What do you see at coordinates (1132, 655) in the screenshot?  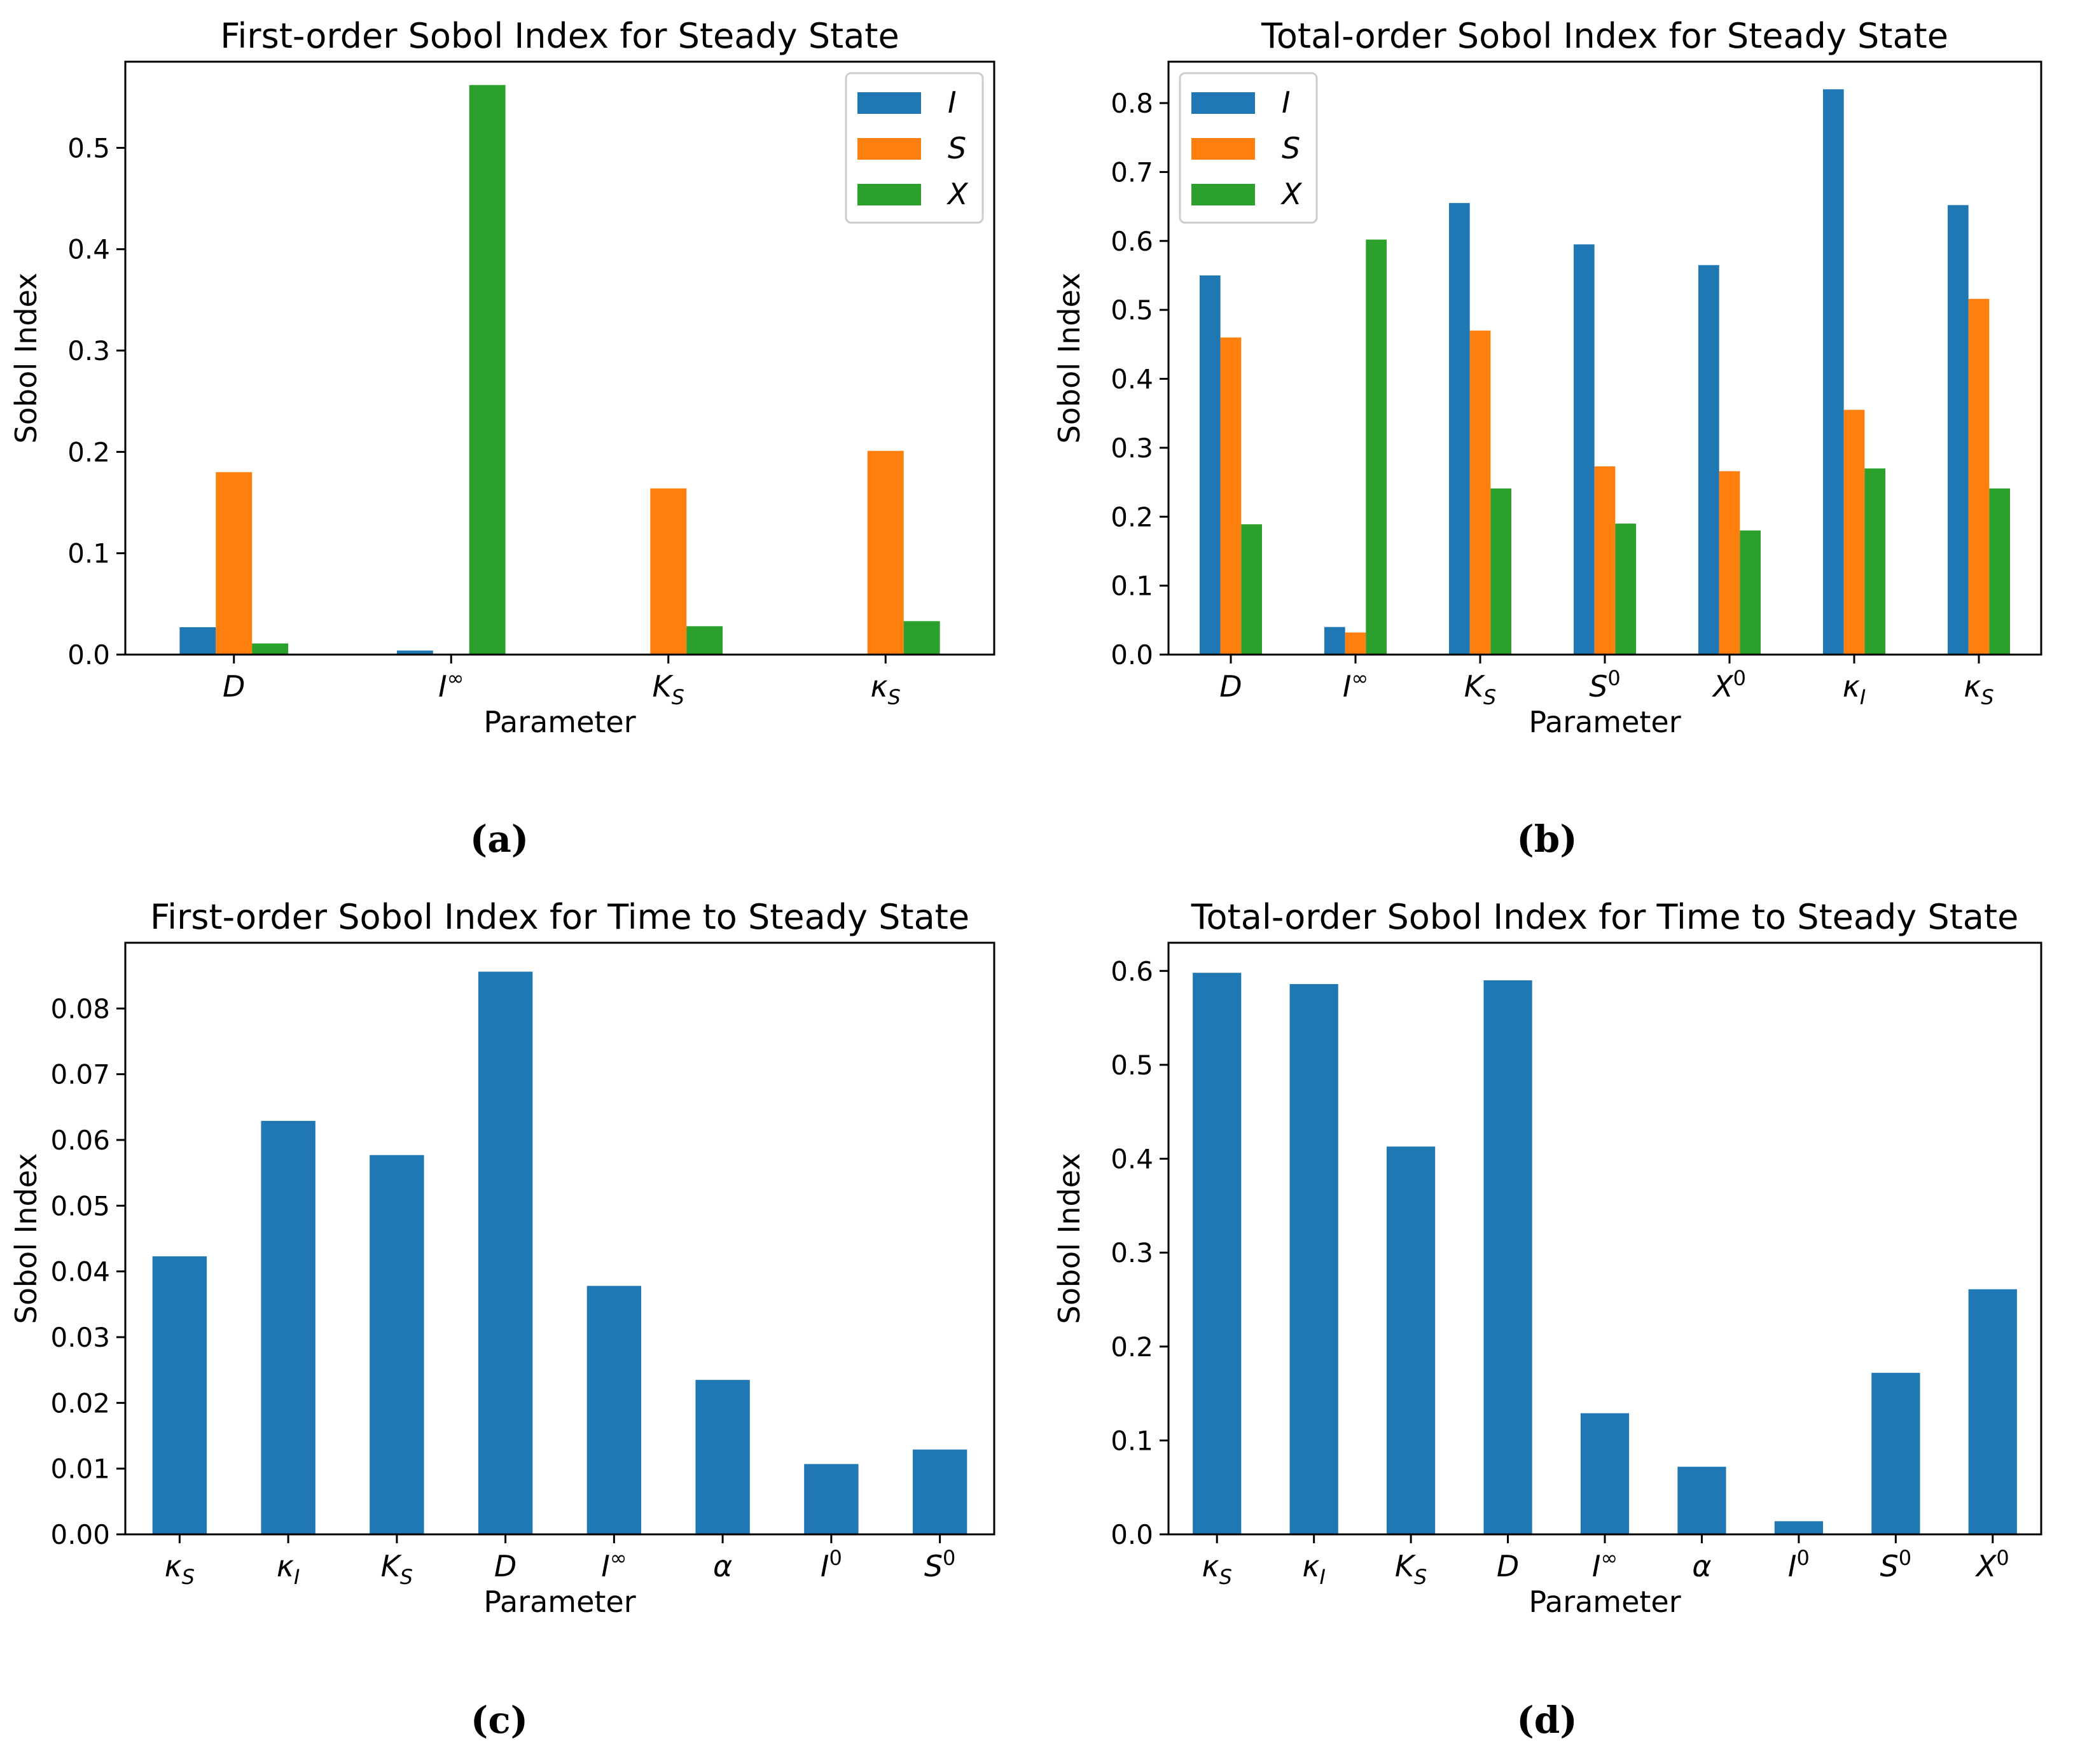 I see `y-tick-label: 0.0` at bounding box center [1132, 655].